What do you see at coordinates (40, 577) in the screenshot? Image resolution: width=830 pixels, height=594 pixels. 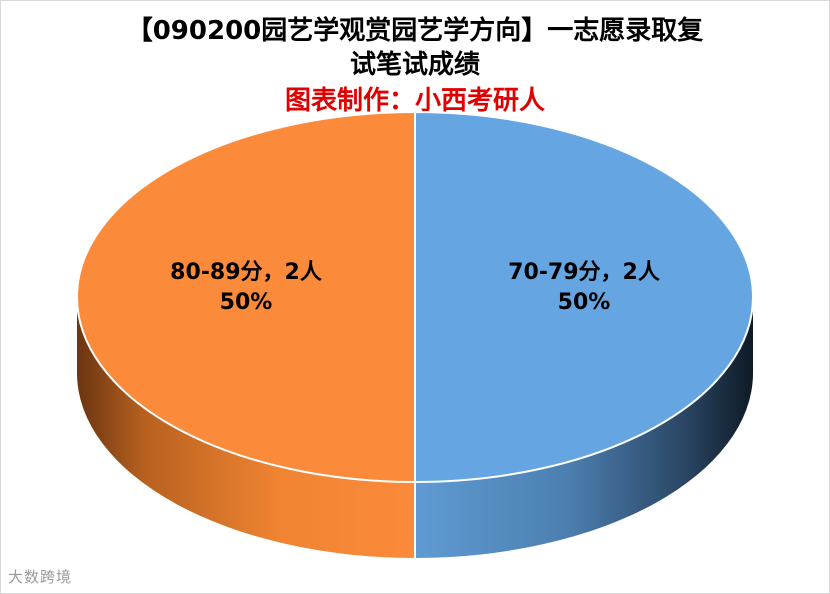 I see `watermark: 大数跨境` at bounding box center [40, 577].